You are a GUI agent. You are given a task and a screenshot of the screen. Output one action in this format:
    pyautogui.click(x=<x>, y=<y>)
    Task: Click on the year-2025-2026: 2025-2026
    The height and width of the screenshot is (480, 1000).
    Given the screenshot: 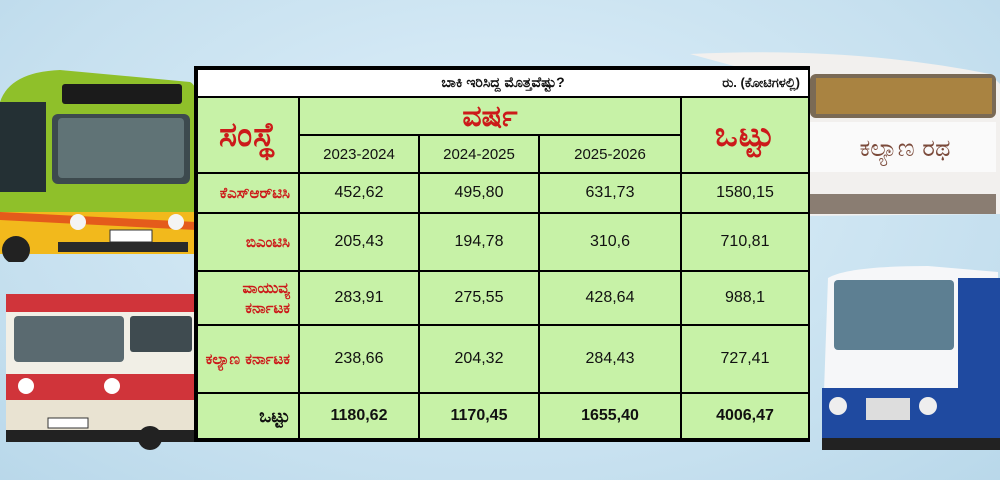 What is the action you would take?
    pyautogui.click(x=610, y=154)
    